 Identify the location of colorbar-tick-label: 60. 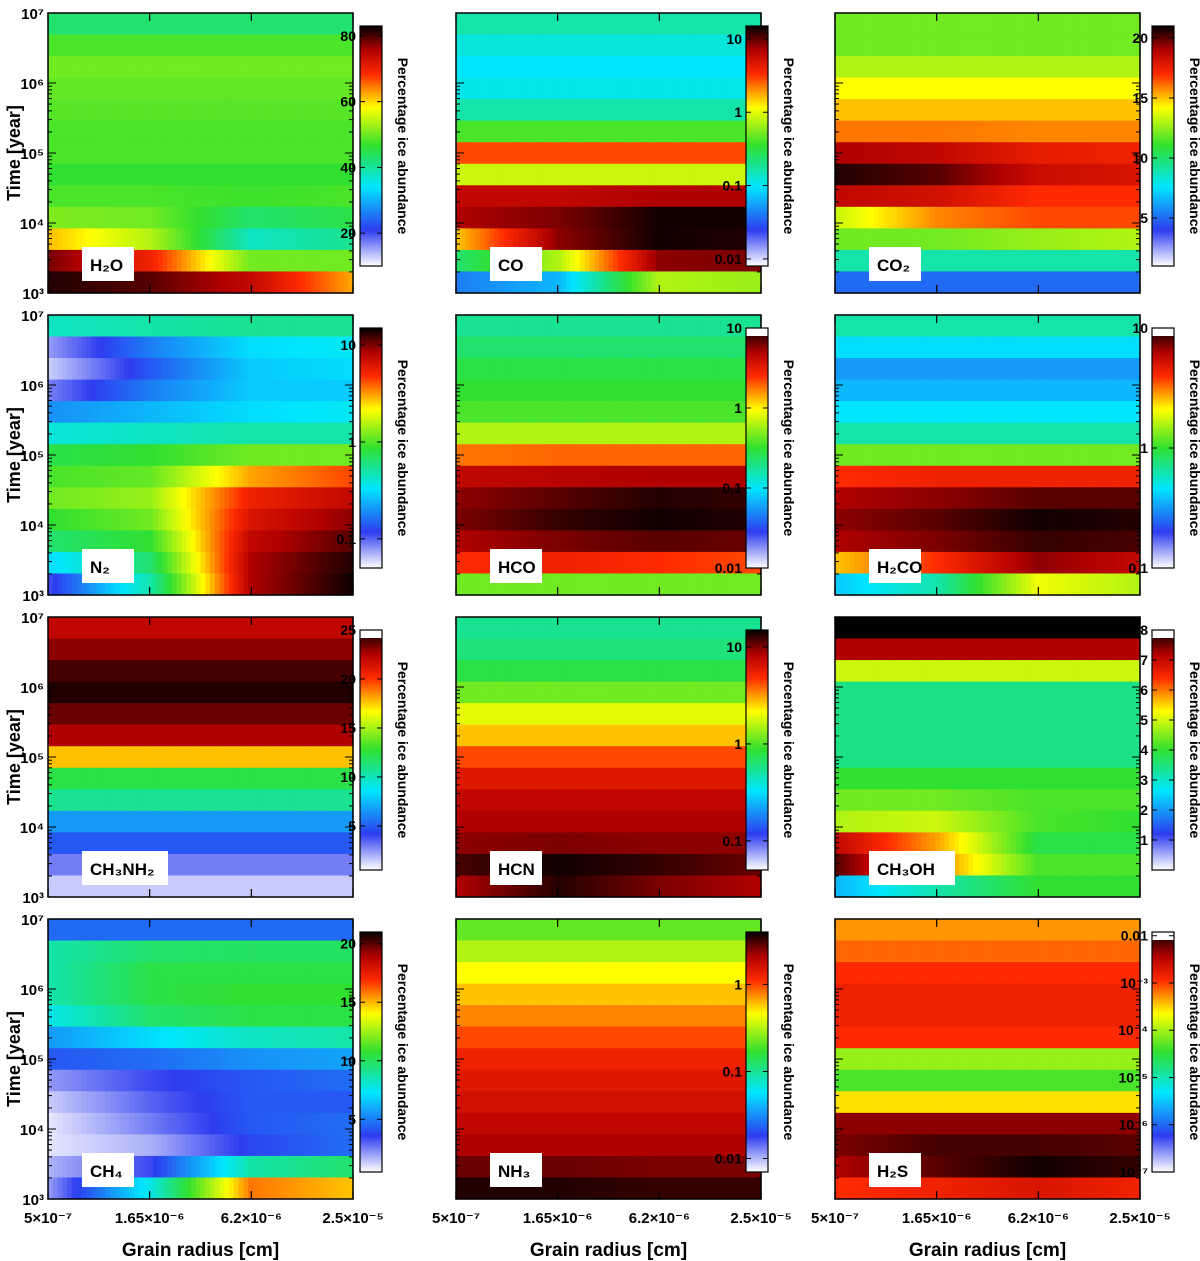
(348, 102).